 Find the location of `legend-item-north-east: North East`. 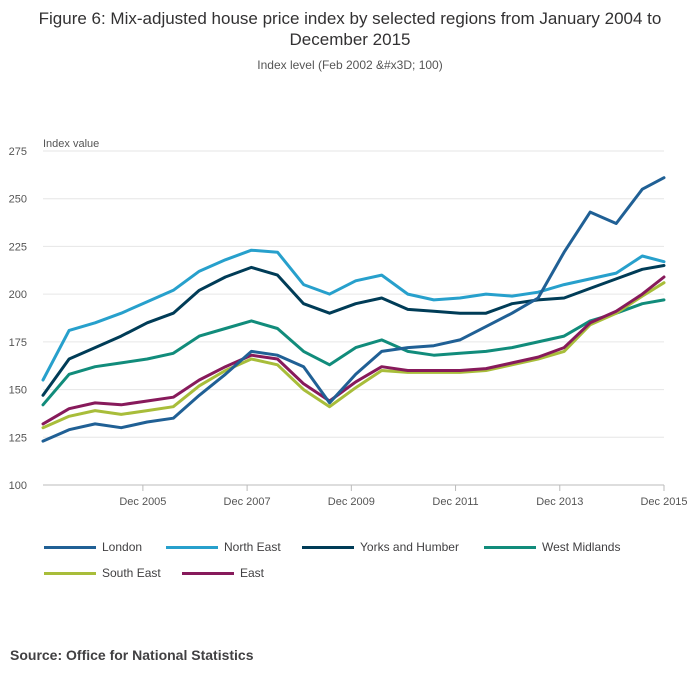

legend-item-north-east: North East is located at coordinates (223, 547).